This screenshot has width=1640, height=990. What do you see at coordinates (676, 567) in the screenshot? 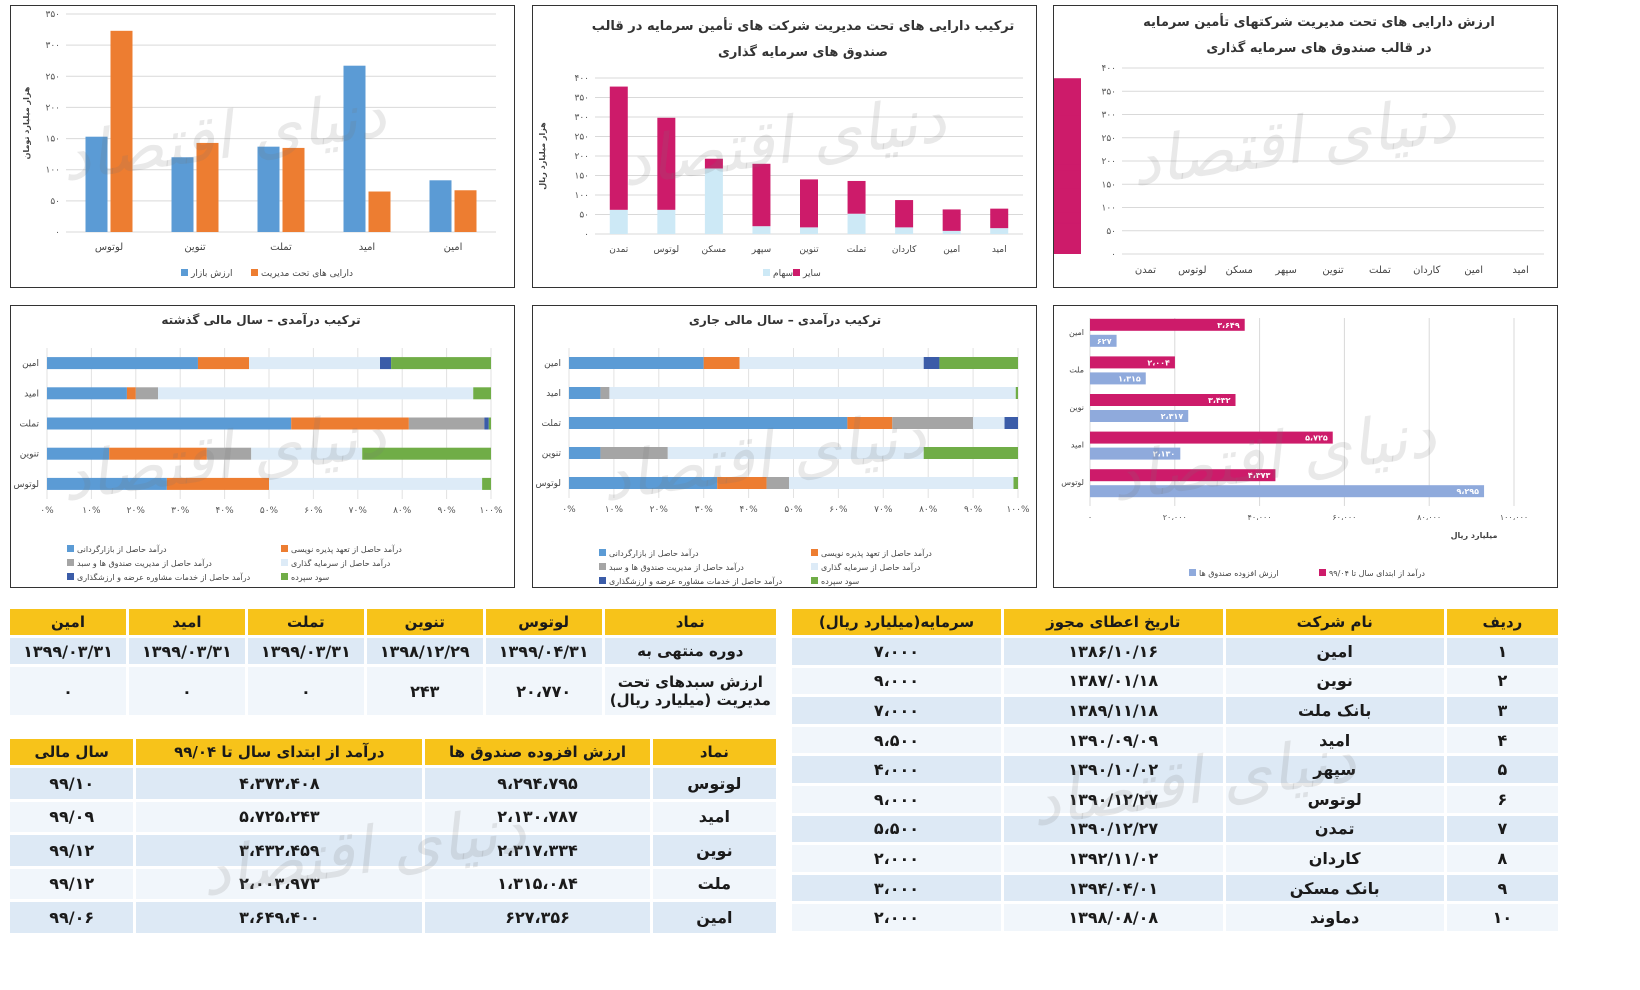
I see `legend-label: درآمد حاصل از مدیریت صندوق ها و سبد` at bounding box center [676, 567].